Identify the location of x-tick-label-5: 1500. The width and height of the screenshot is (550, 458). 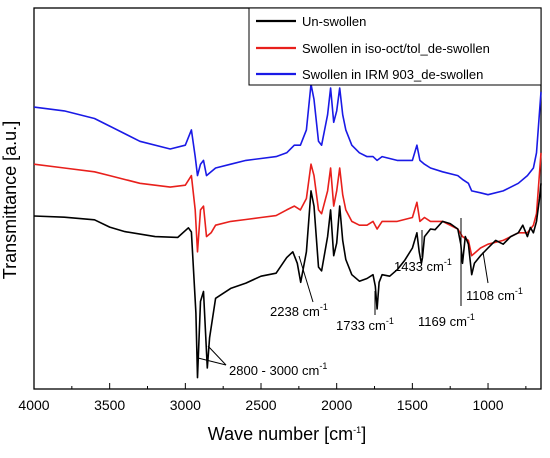
(412, 405).